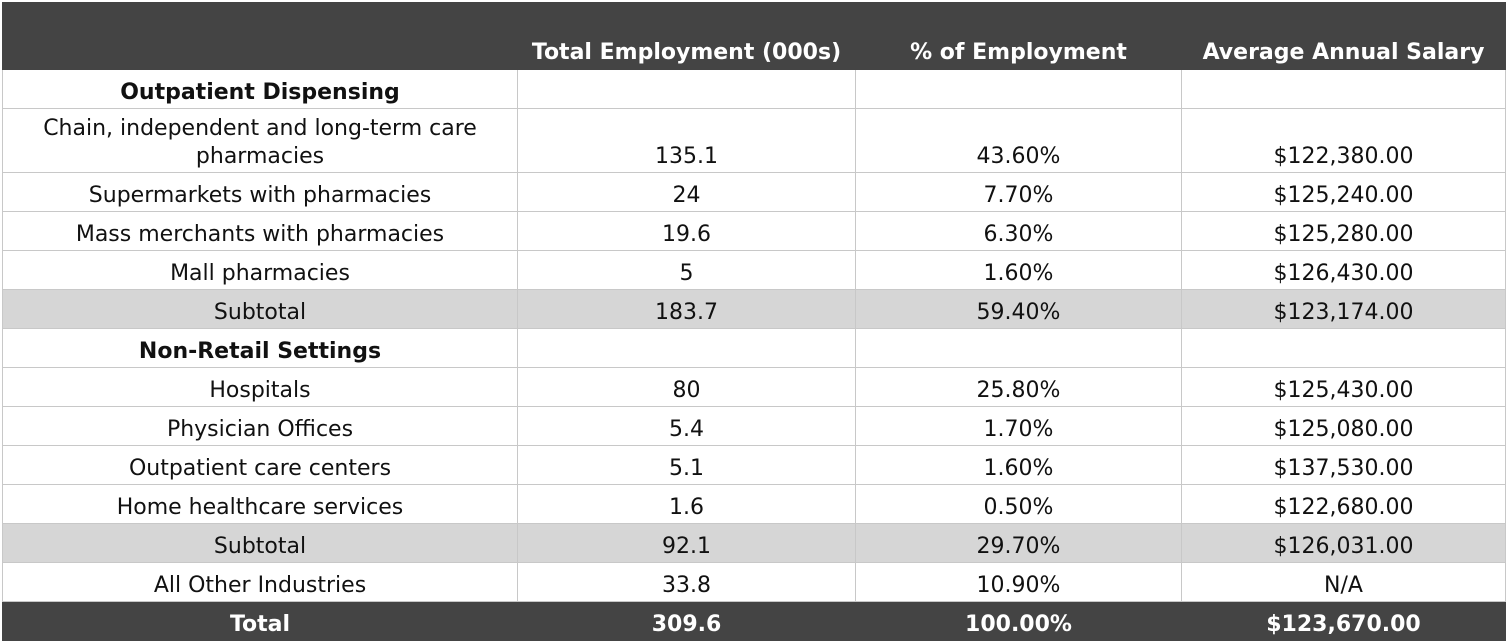 The width and height of the screenshot is (1508, 641). I want to click on row-label: Outpatient care centers, so click(260, 465).